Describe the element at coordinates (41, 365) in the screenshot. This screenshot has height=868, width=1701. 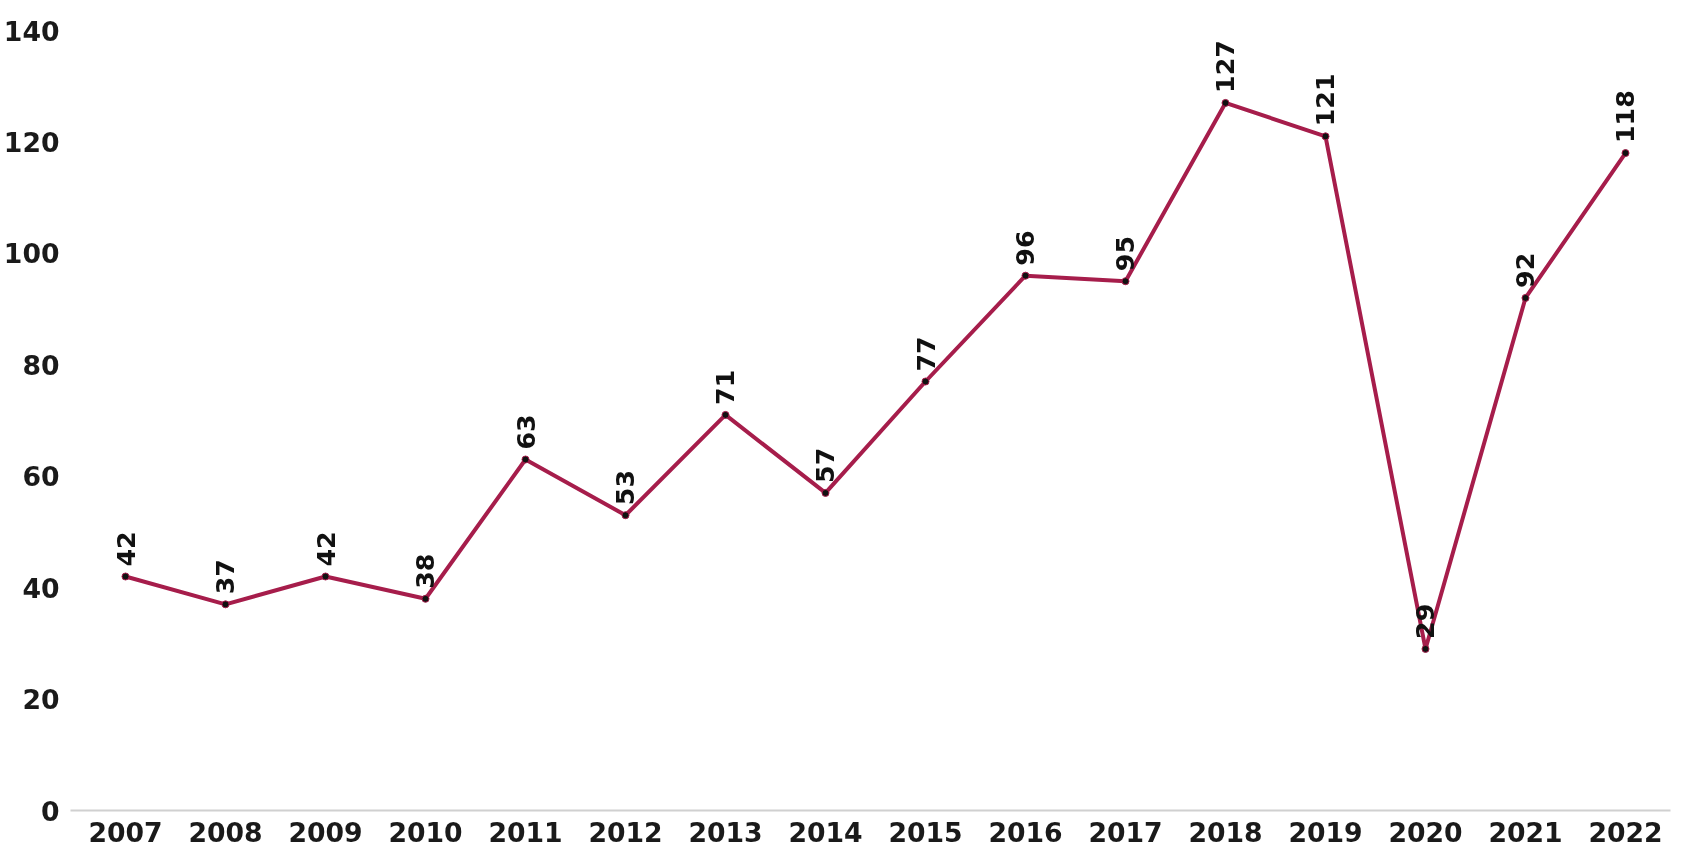
I see `y-tick-label: 80` at that location.